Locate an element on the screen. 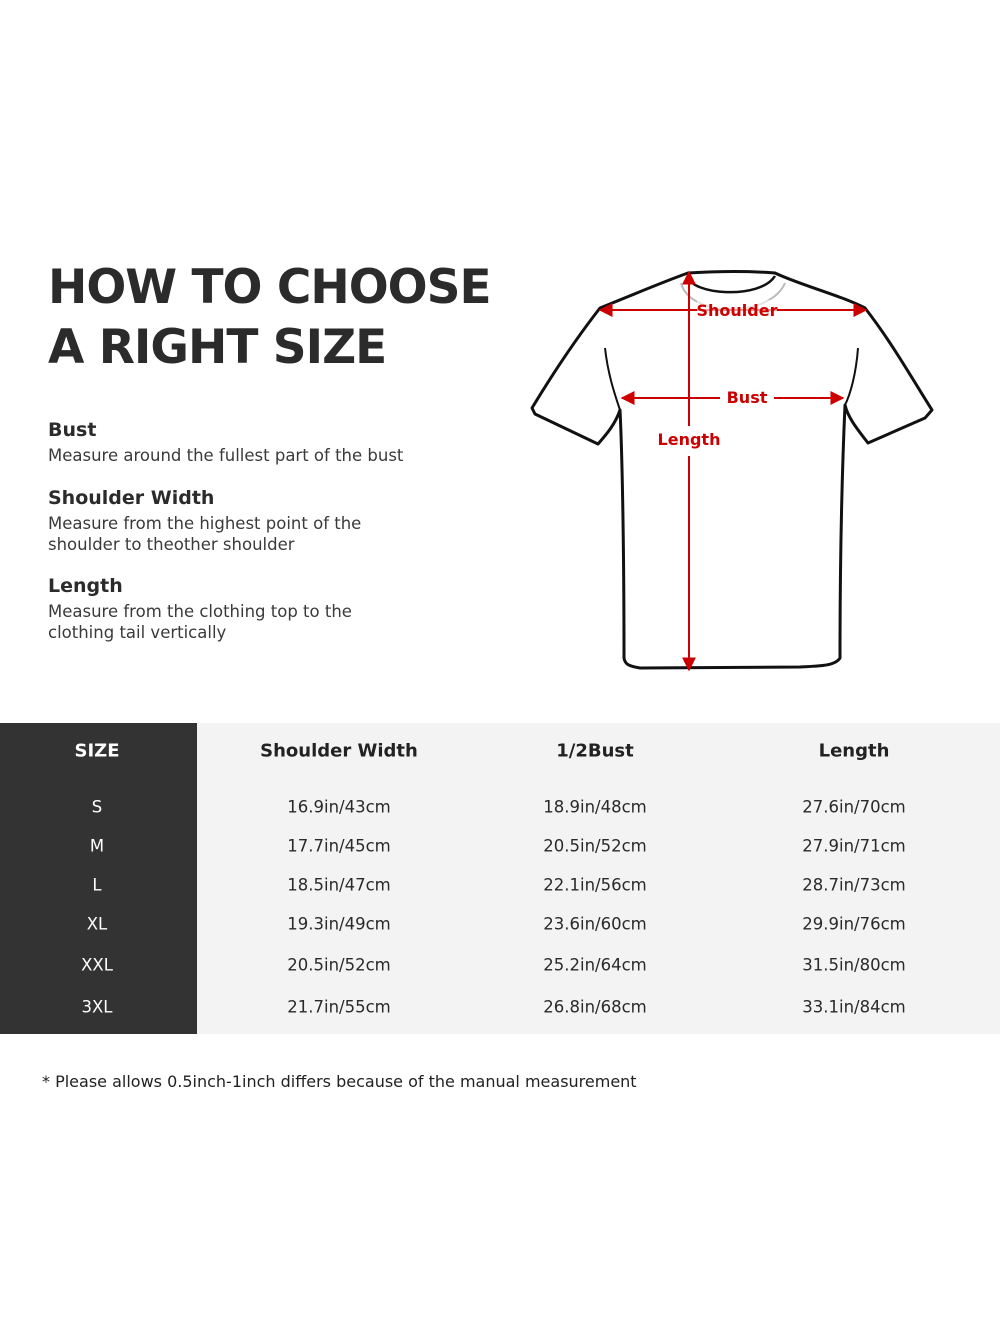 The height and width of the screenshot is (1333, 1000). tshirt-outline is located at coordinates (732, 470).